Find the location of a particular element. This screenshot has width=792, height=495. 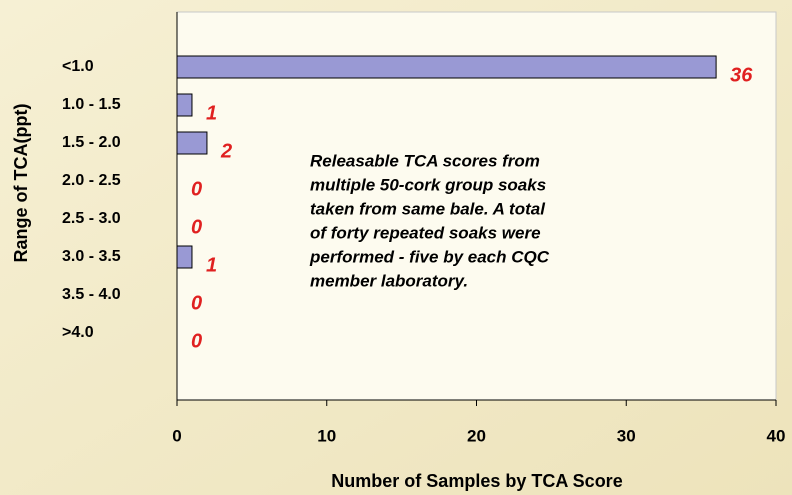

y-tick-label: 3.5 - 4.0 is located at coordinates (91, 294).